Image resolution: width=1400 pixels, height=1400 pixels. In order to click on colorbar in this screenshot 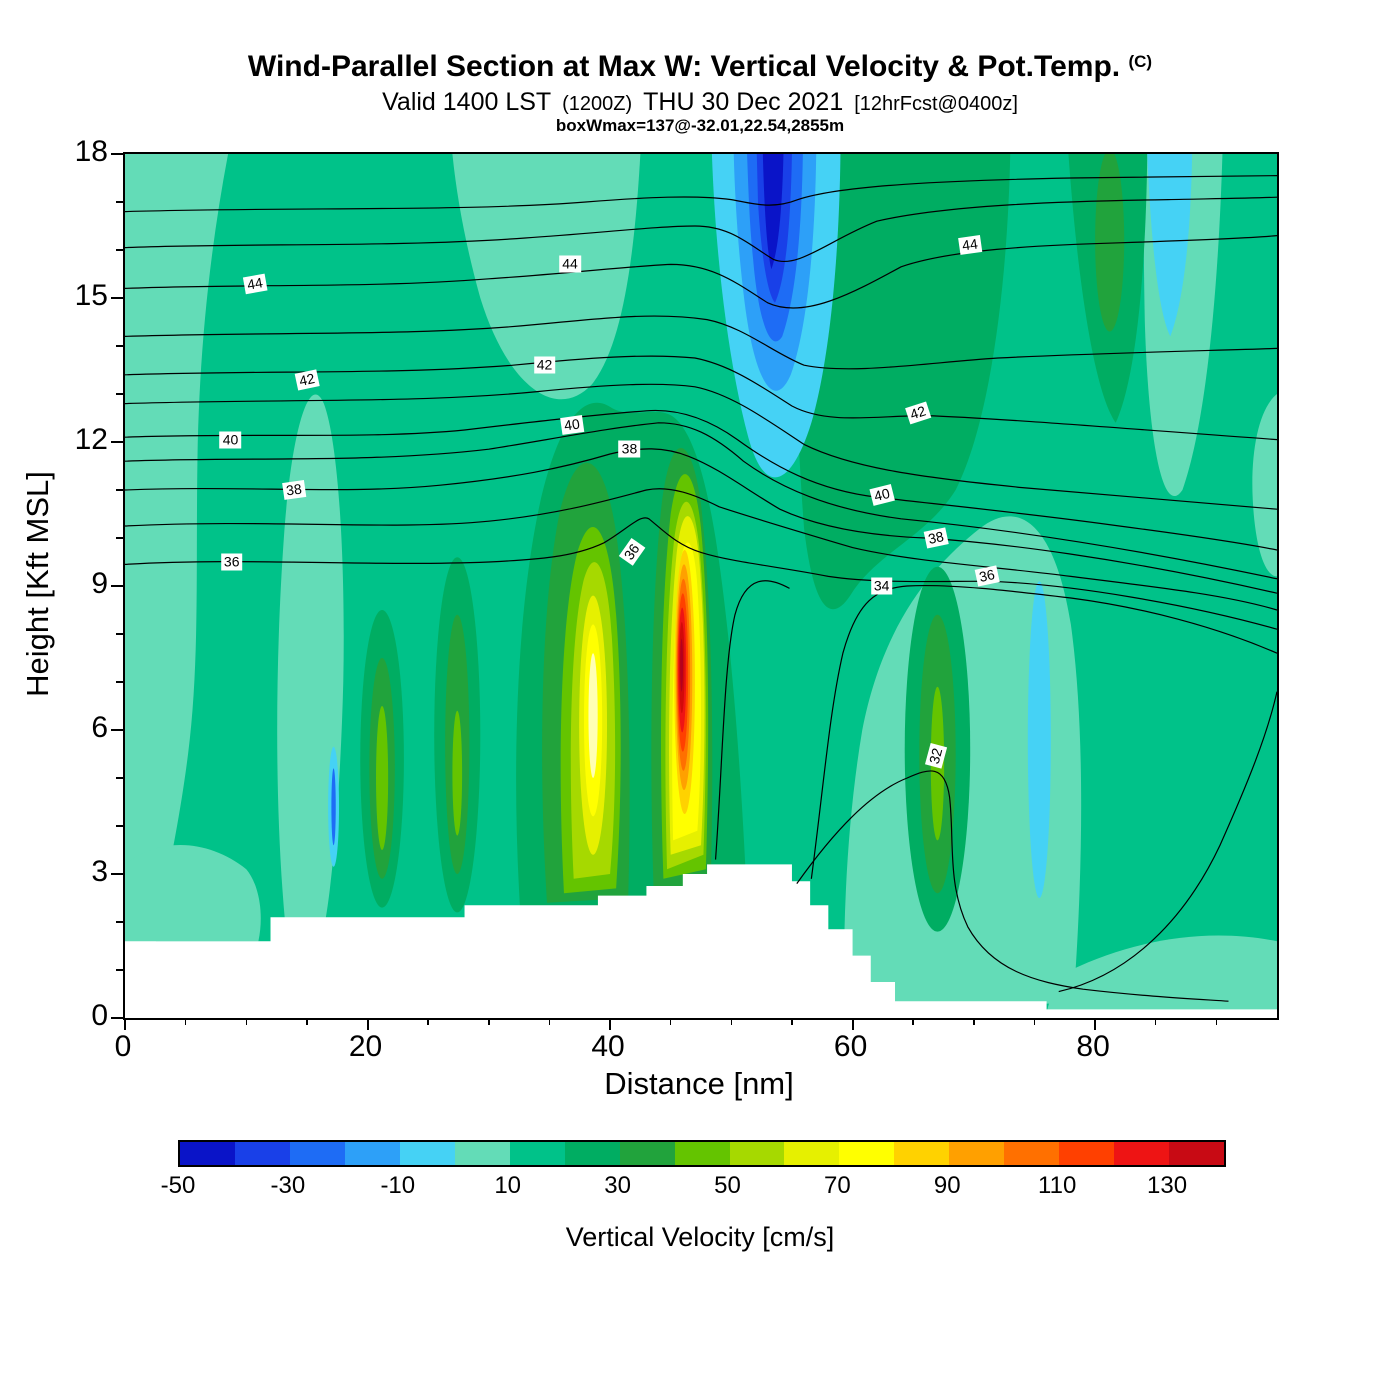, I will do `click(702, 1153)`.